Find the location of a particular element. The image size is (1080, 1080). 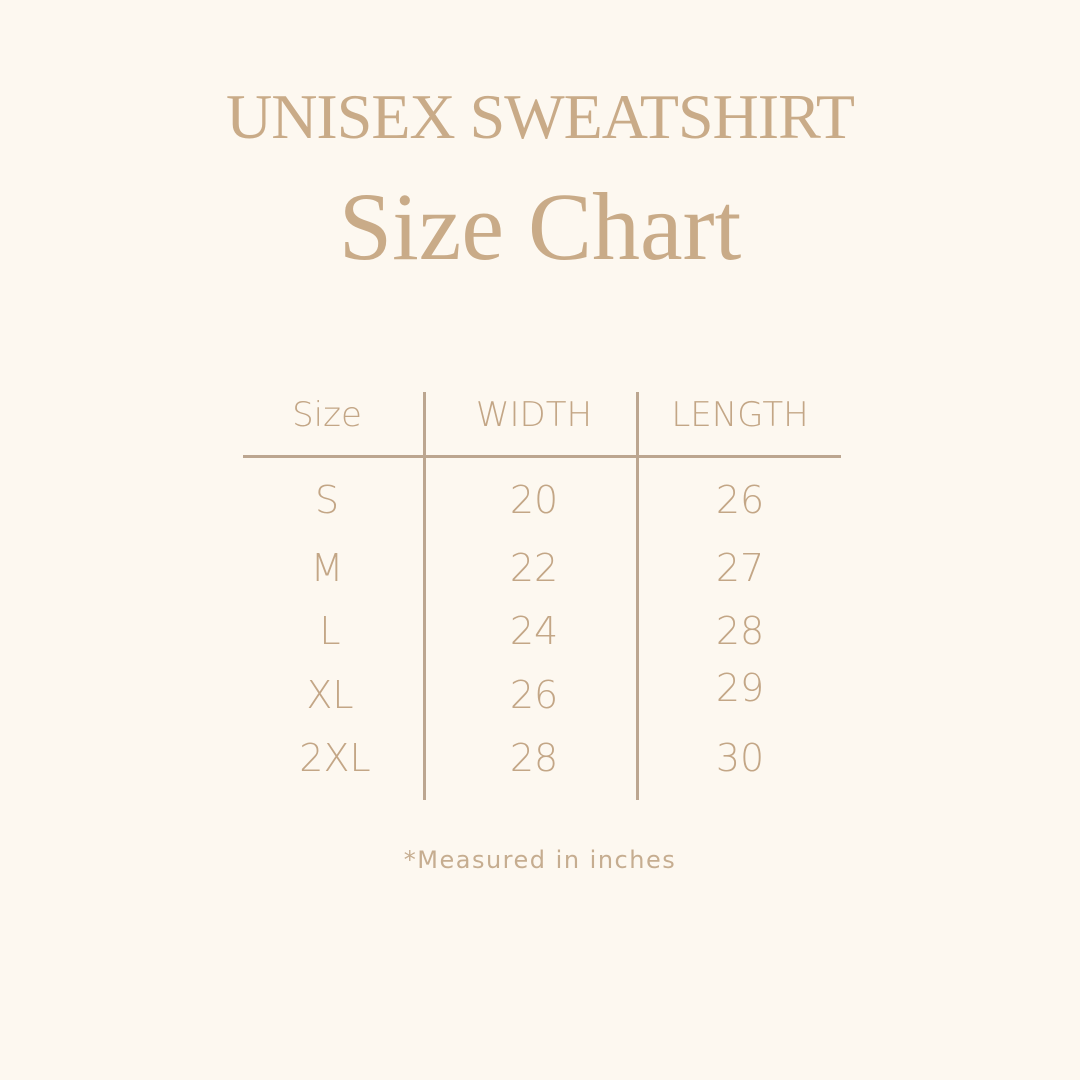

length-cell: 30 is located at coordinates (740, 758).